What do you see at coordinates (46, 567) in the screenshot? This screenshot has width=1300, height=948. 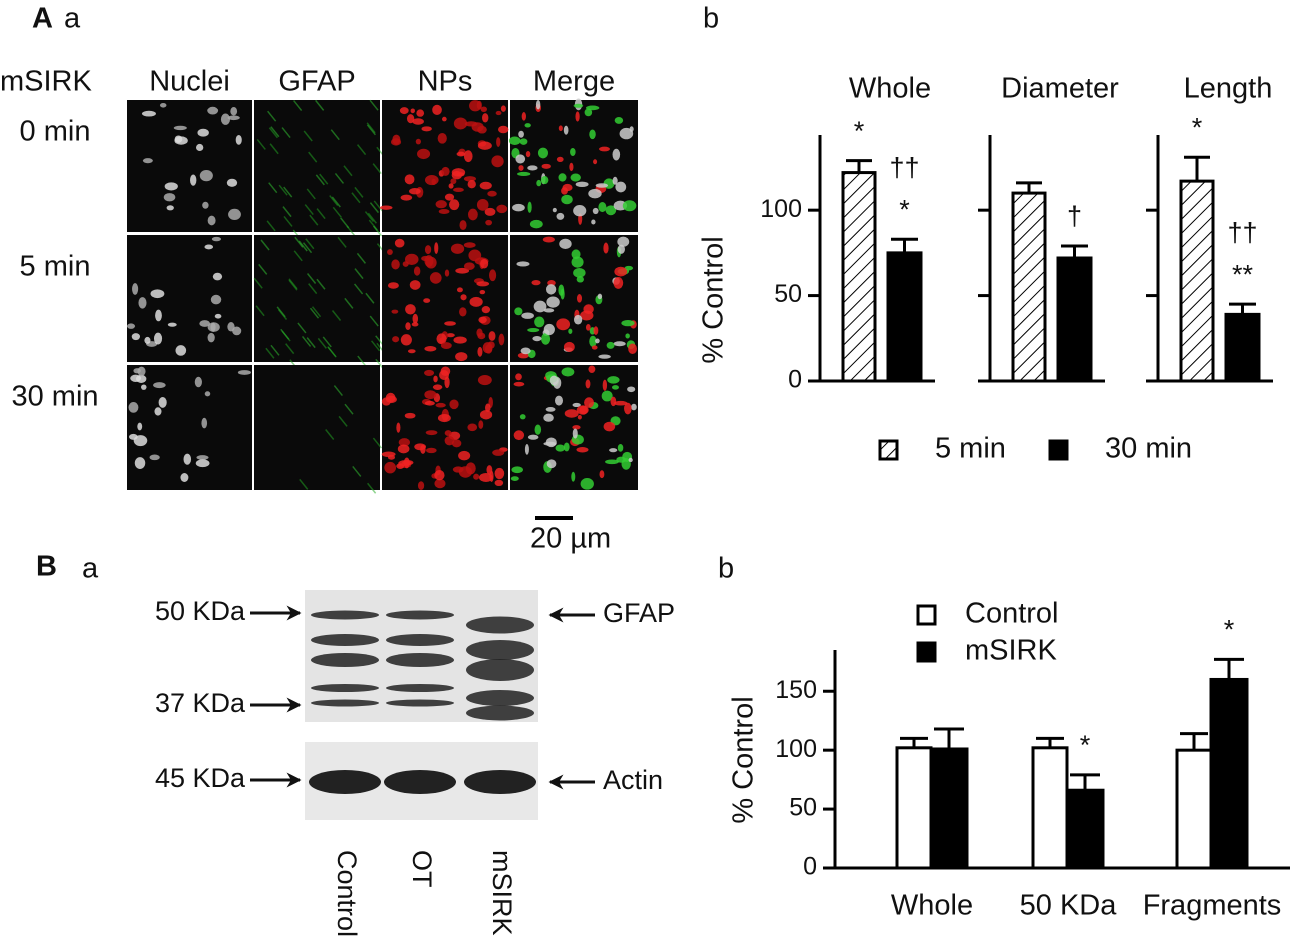 I see `panel-label: B` at bounding box center [46, 567].